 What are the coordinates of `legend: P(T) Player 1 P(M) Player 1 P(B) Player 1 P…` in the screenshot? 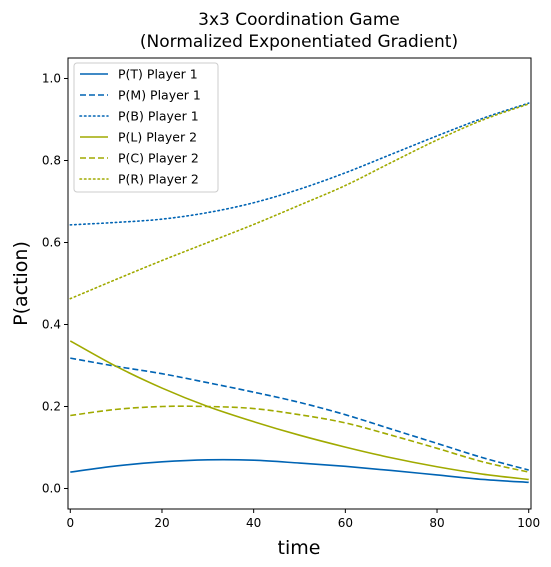 It's located at (146, 127).